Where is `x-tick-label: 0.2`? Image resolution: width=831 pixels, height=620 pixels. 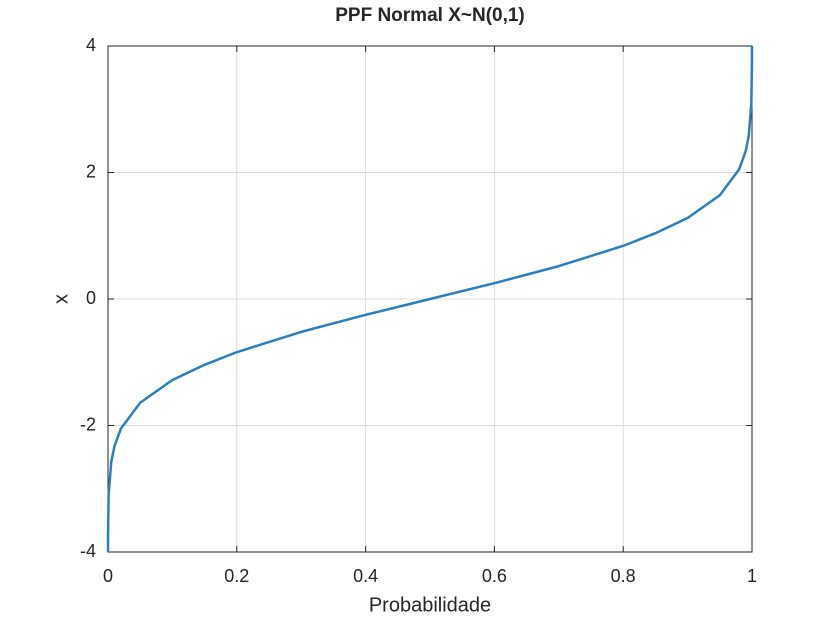
x-tick-label: 0.2 is located at coordinates (236, 576).